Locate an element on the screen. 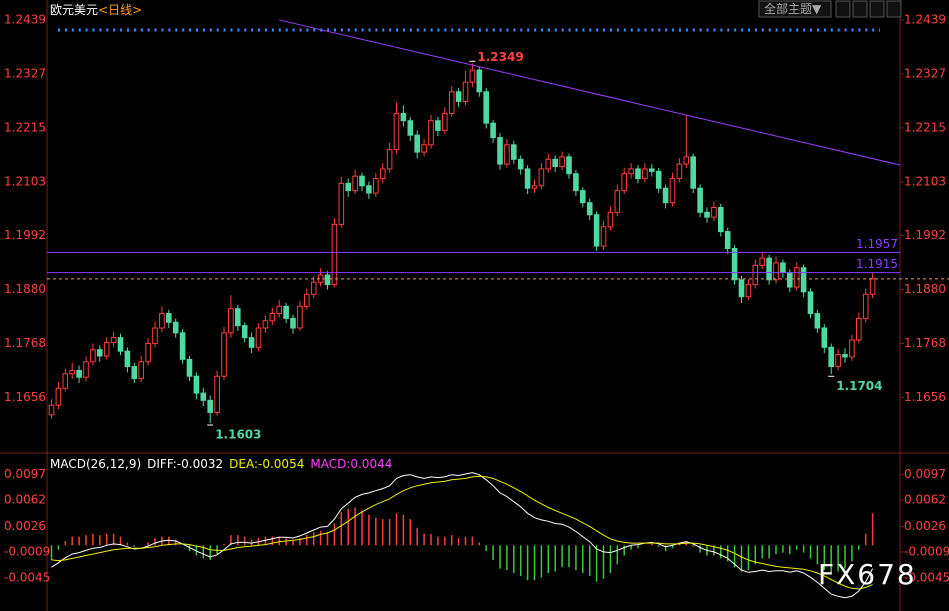 This screenshot has height=611, width=949. y-tick-label: 1.2439 is located at coordinates (25, 19).